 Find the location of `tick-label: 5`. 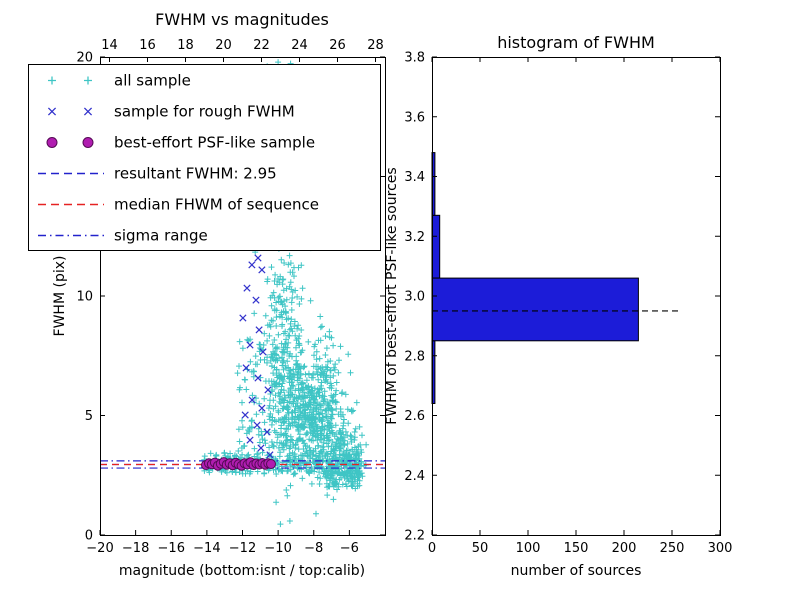

tick-label: 5 is located at coordinates (89, 416).